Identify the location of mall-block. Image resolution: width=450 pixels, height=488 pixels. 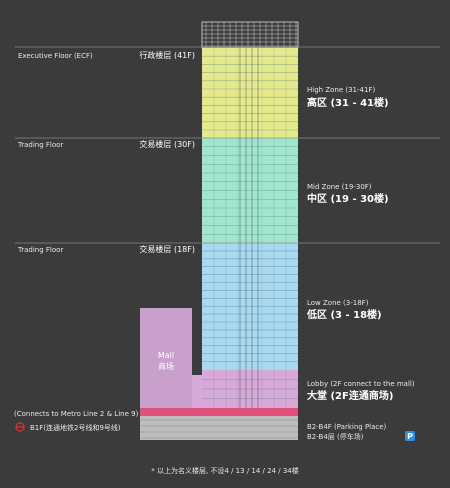
(166, 358).